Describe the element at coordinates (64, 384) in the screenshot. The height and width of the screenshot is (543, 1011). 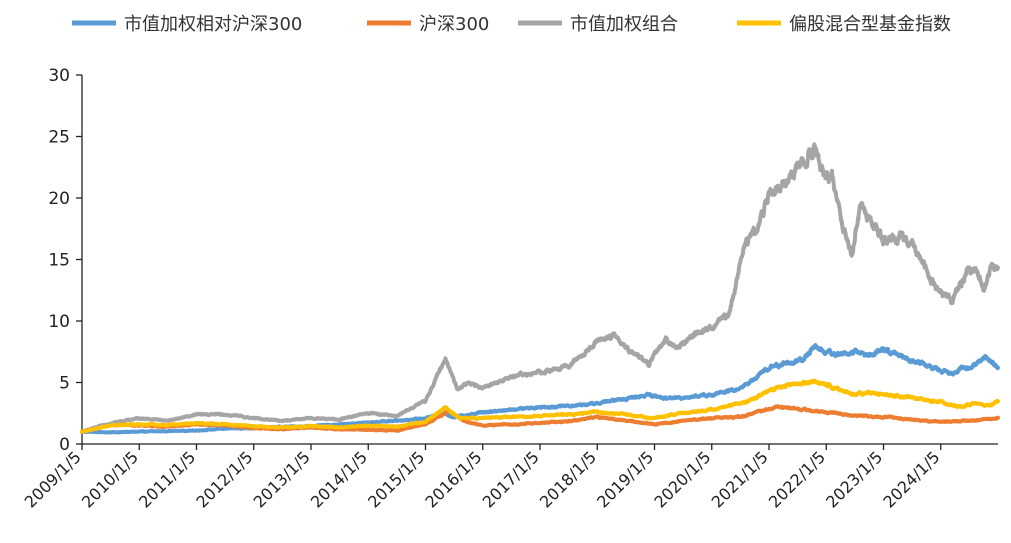
I see `y-tick-label: 5` at that location.